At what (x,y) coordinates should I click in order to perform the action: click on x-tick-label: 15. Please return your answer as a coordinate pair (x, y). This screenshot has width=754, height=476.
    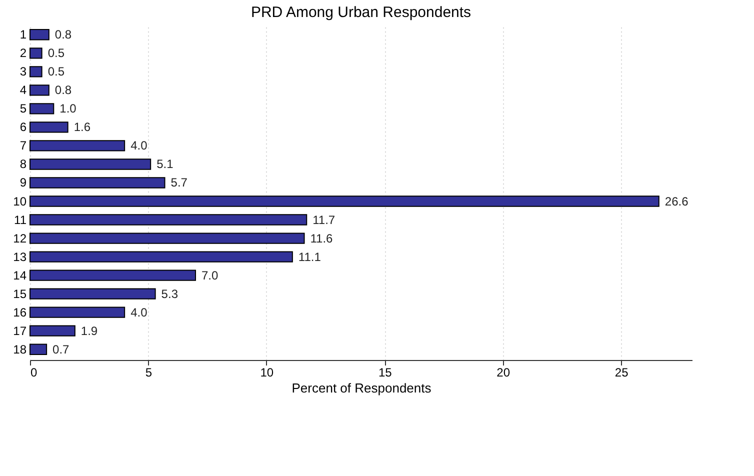
    Looking at the image, I should click on (385, 373).